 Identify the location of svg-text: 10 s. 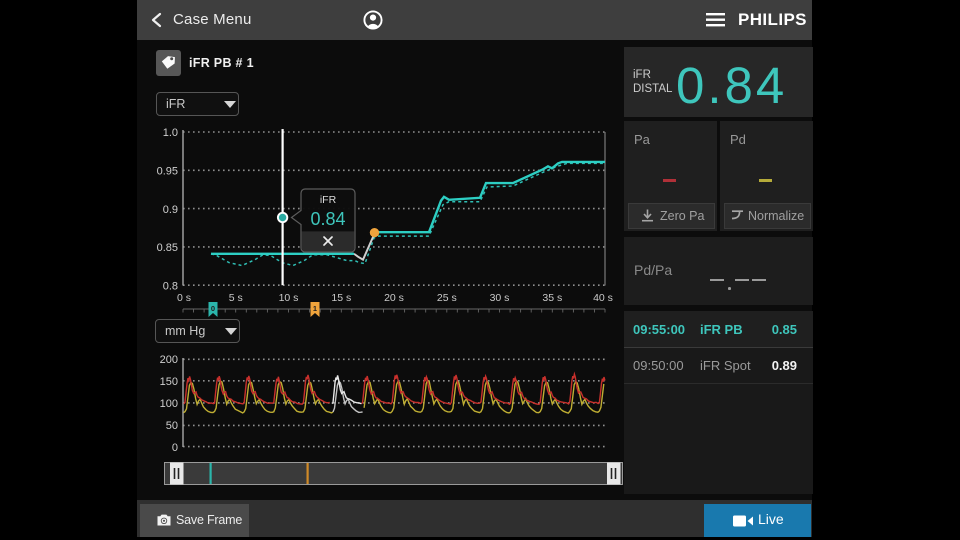
(289, 298).